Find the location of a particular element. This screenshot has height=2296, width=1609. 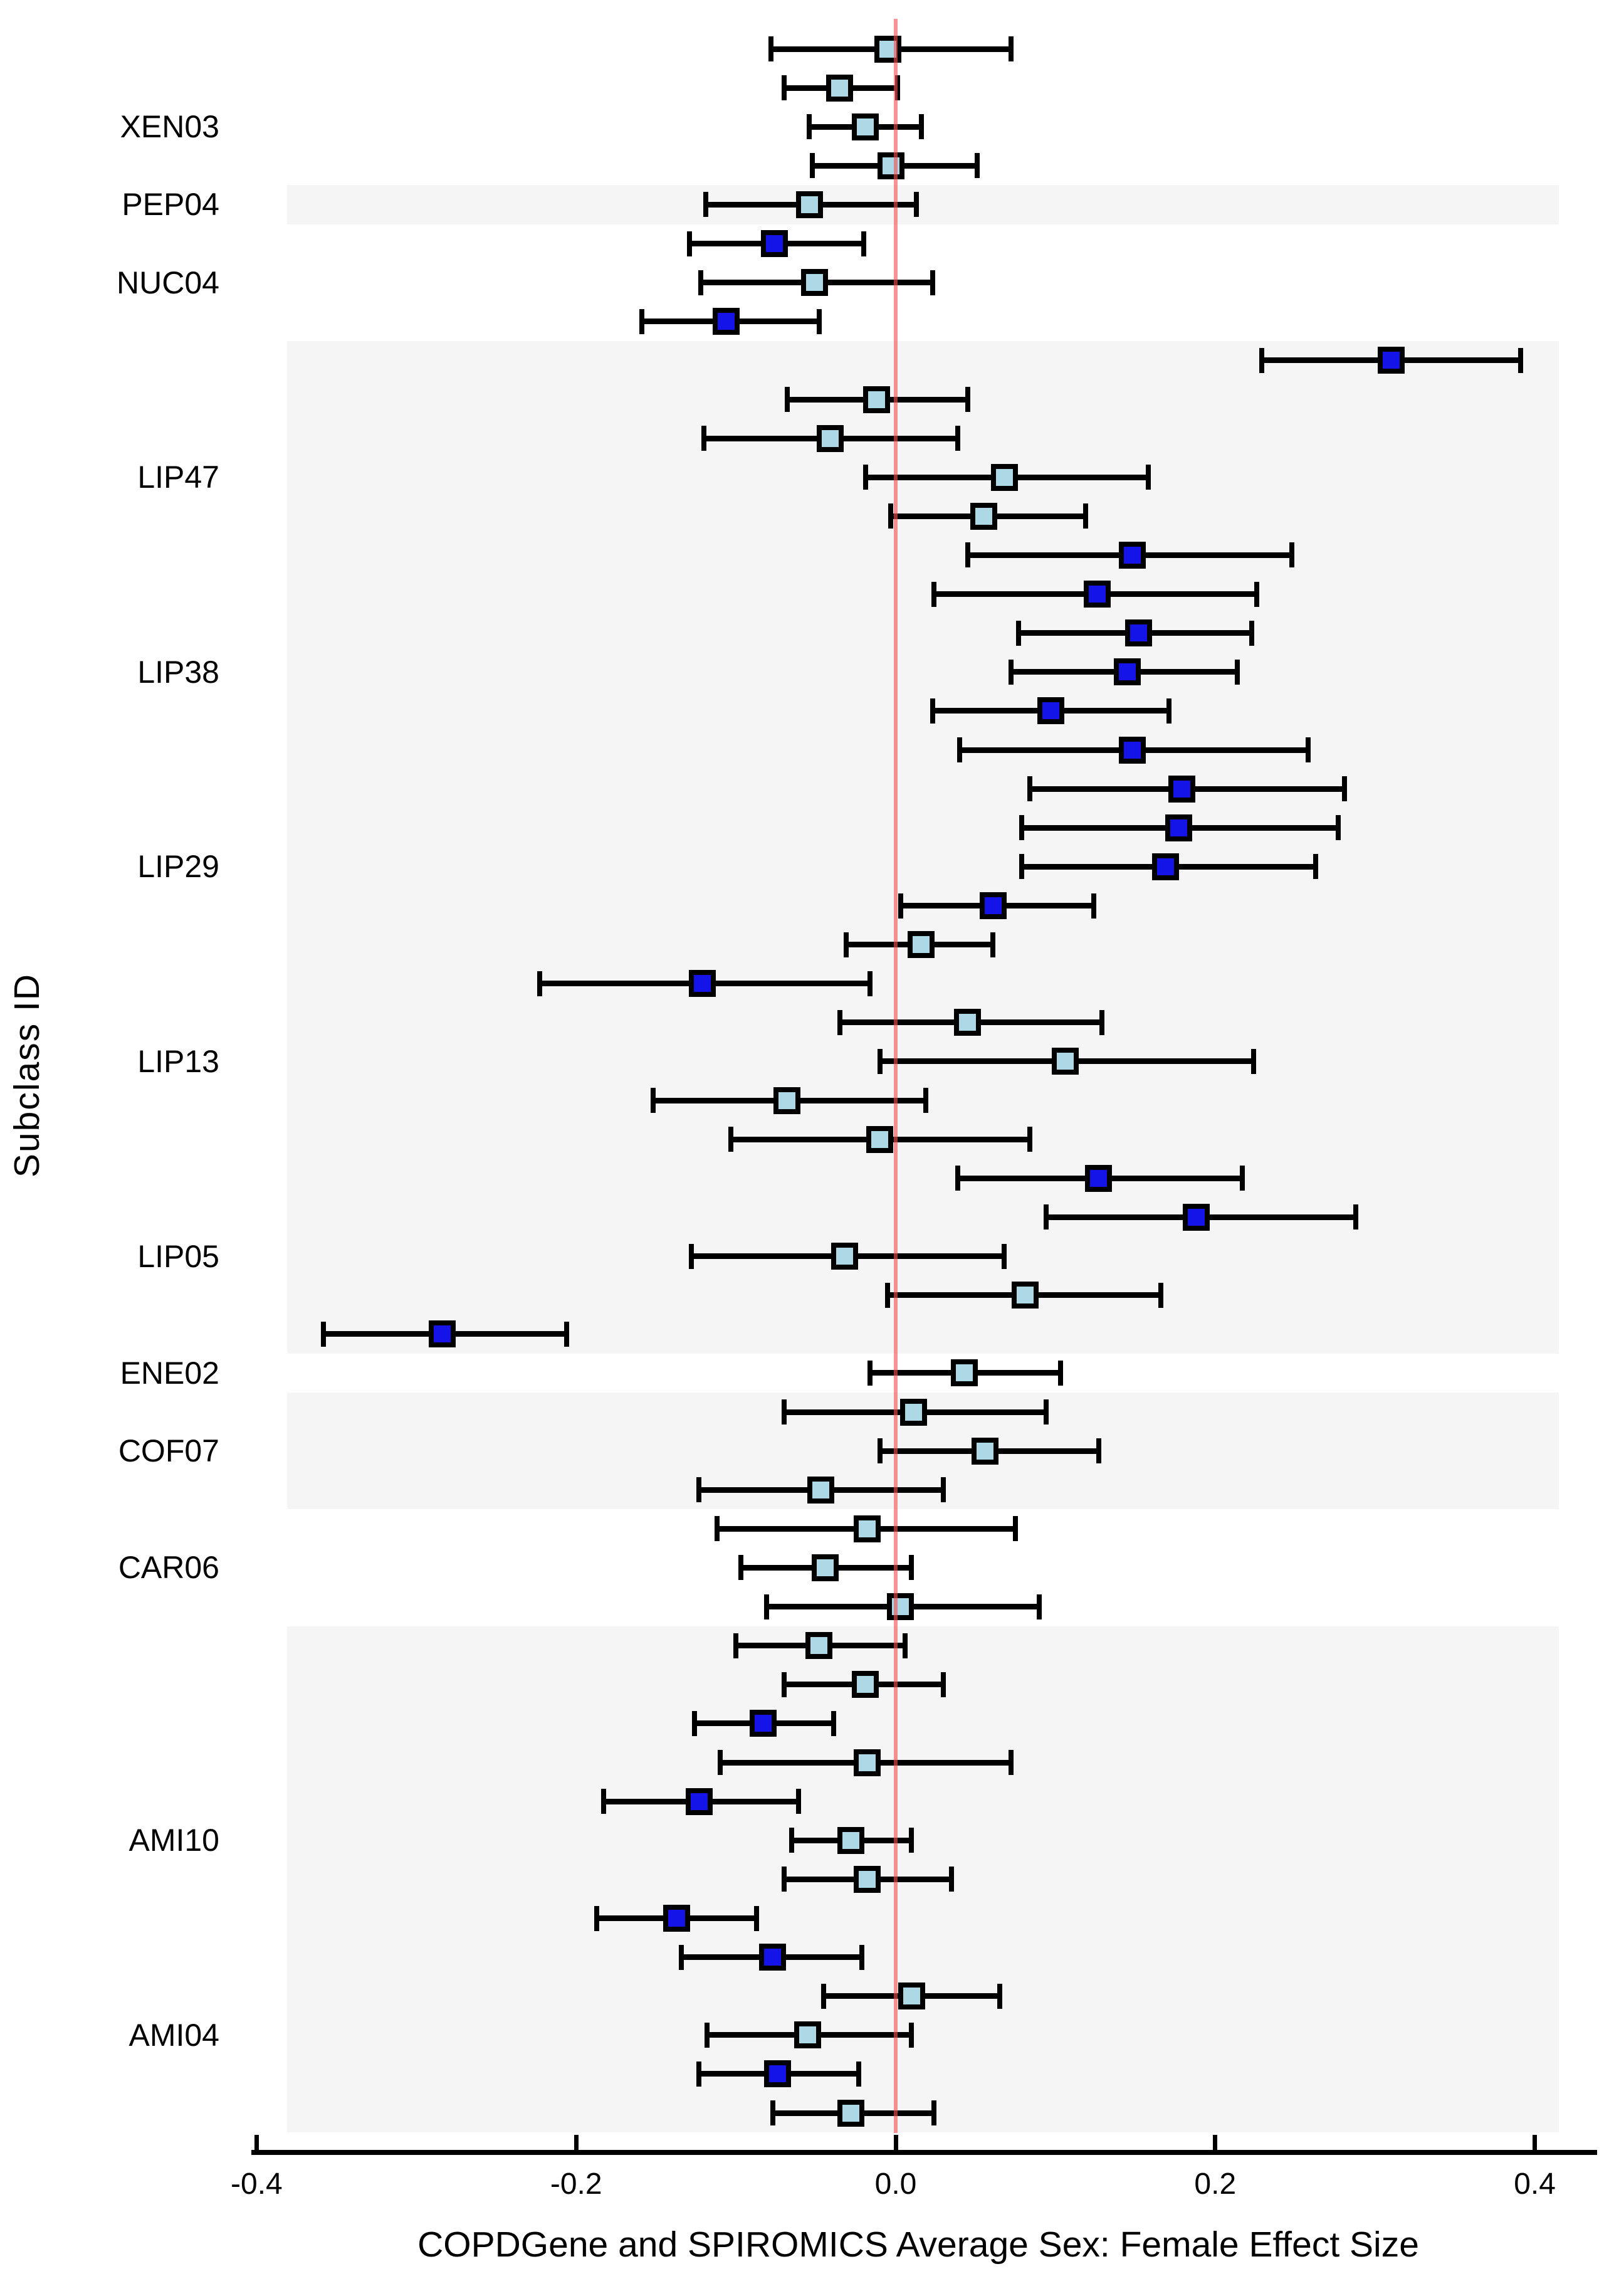

y-label-ene02: ENE02 is located at coordinates (169, 1373).